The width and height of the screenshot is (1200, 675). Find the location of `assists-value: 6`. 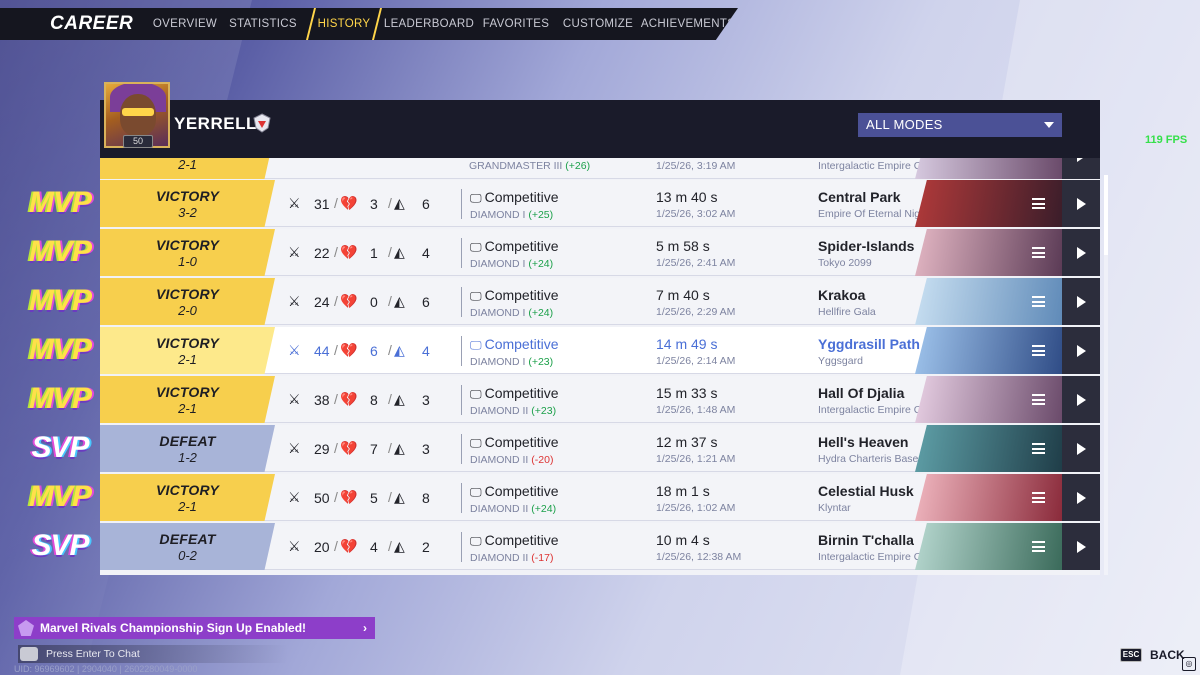

assists-value: 6 is located at coordinates (426, 302).